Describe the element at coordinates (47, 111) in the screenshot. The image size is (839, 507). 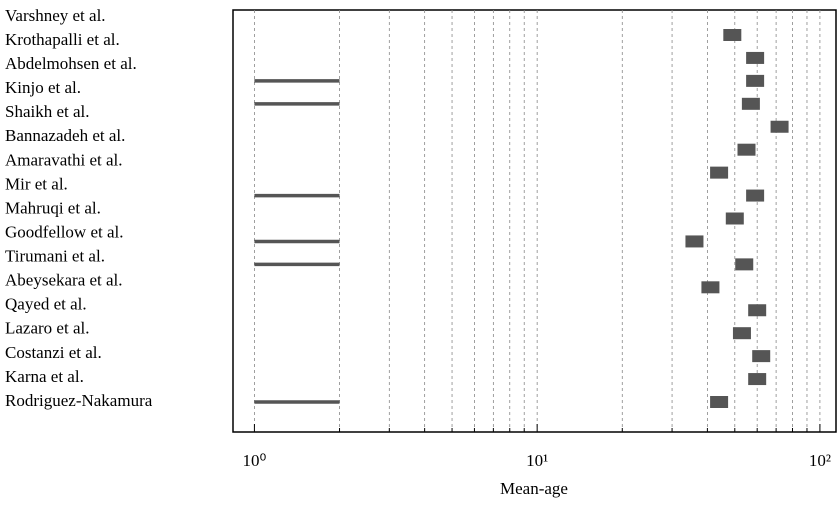
I see `y-category-label: Shaikh et al.` at that location.